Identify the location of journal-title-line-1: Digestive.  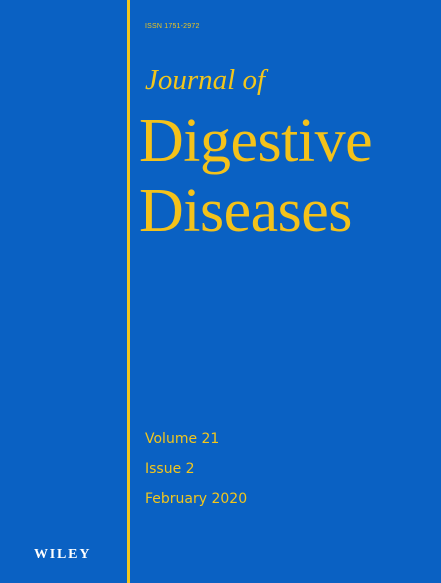
(256, 141).